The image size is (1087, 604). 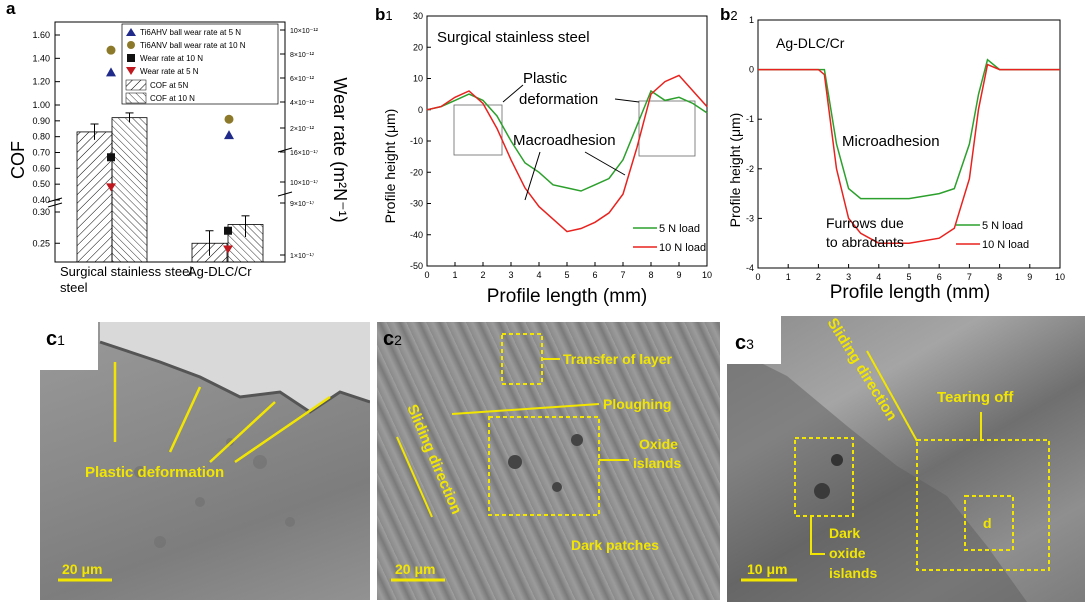 What do you see at coordinates (545, 78) in the screenshot?
I see `annotation-plastic: Plastic` at bounding box center [545, 78].